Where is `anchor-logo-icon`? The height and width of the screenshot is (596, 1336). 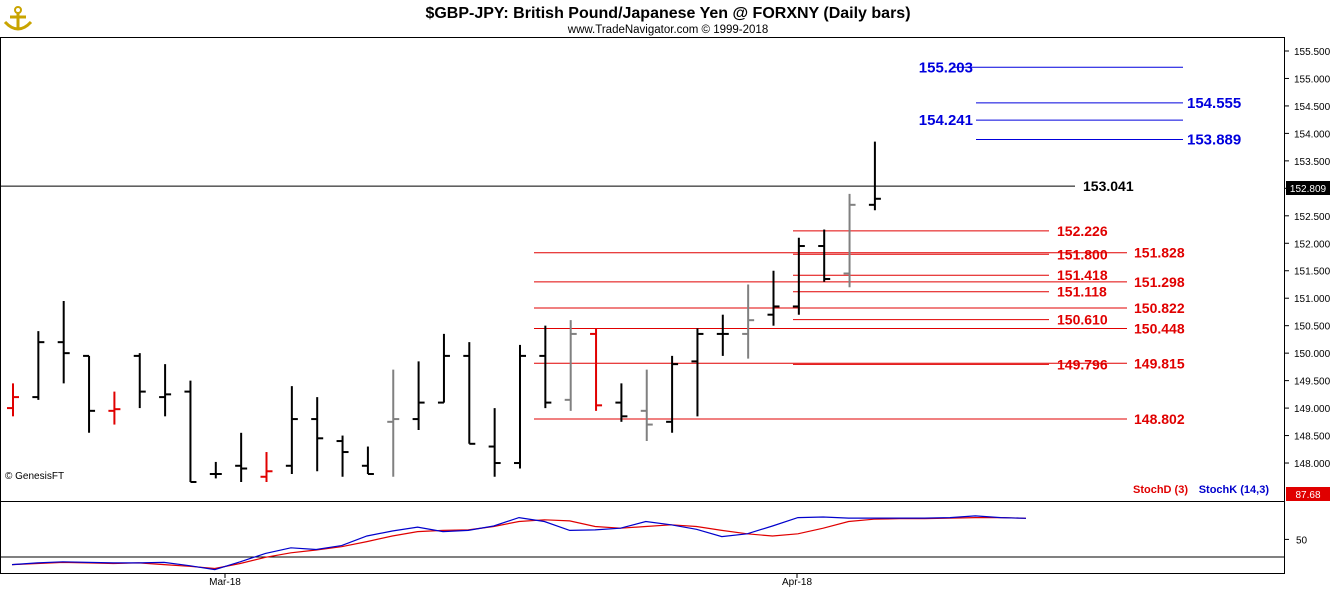 anchor-logo-icon is located at coordinates (18, 18).